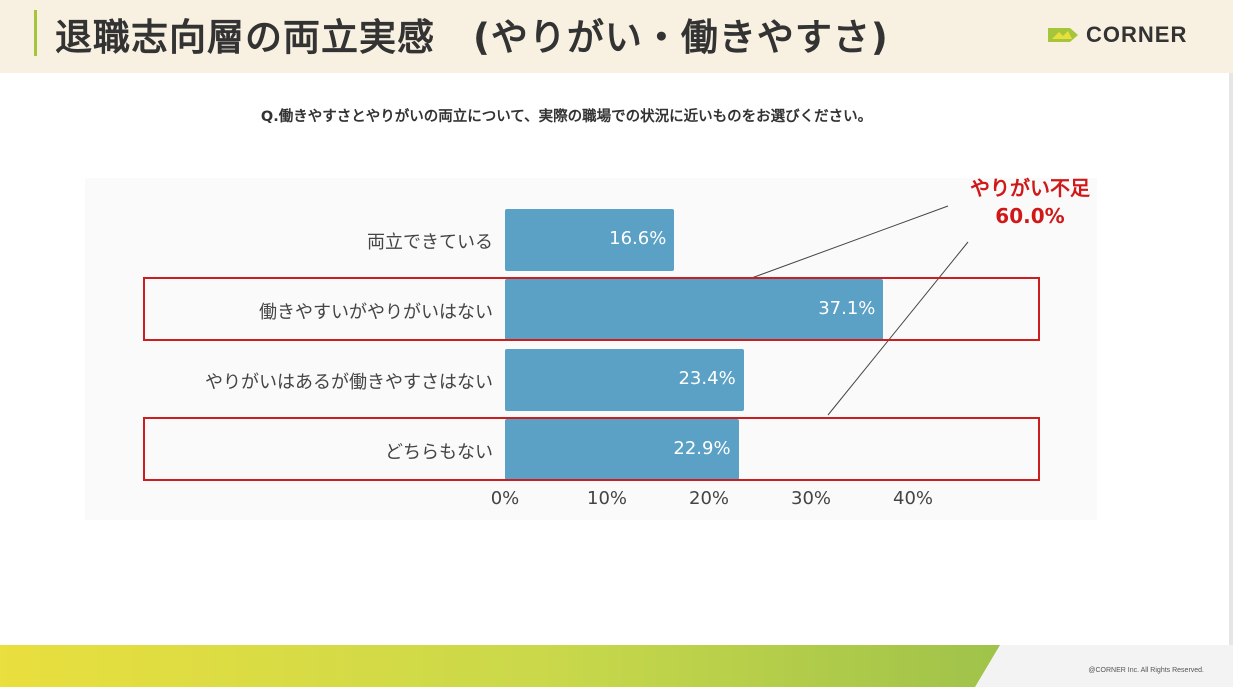 The height and width of the screenshot is (687, 1233). Describe the element at coordinates (472, 37) in the screenshot. I see `page-title: 退職志向層の両立実感 (やりがい・働きやすさ)` at that location.